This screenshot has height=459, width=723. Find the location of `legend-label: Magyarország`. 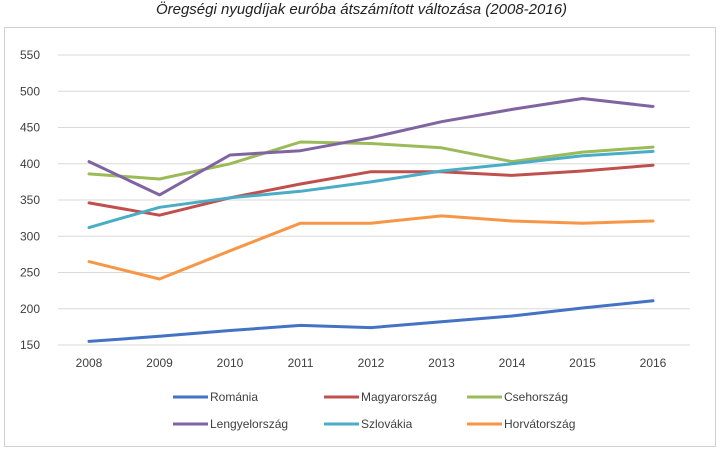

legend-label: Magyarország is located at coordinates (399, 397).